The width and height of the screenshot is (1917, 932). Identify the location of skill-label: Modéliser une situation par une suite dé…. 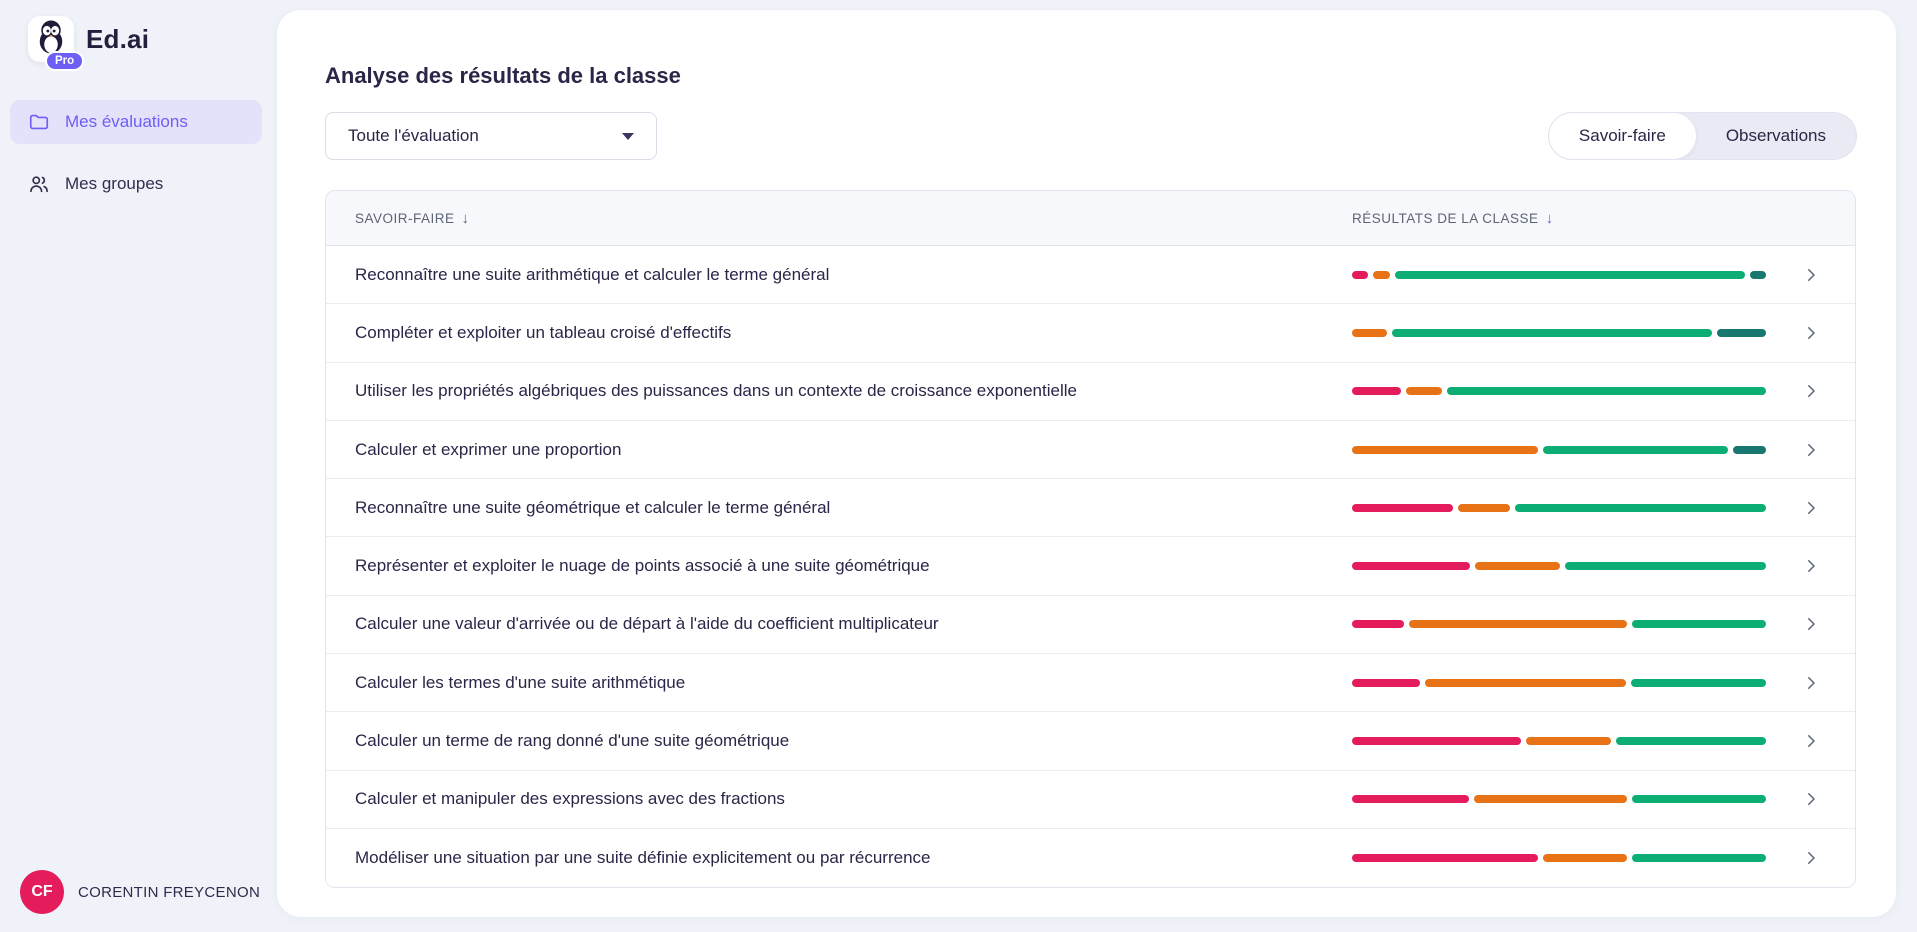
(643, 858).